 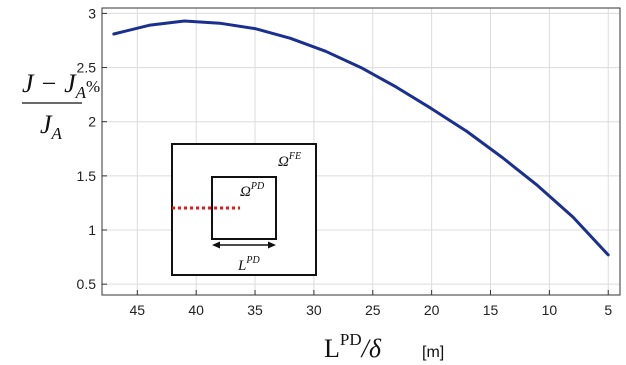 What do you see at coordinates (196, 310) in the screenshot?
I see `x-tick-label-1: 40` at bounding box center [196, 310].